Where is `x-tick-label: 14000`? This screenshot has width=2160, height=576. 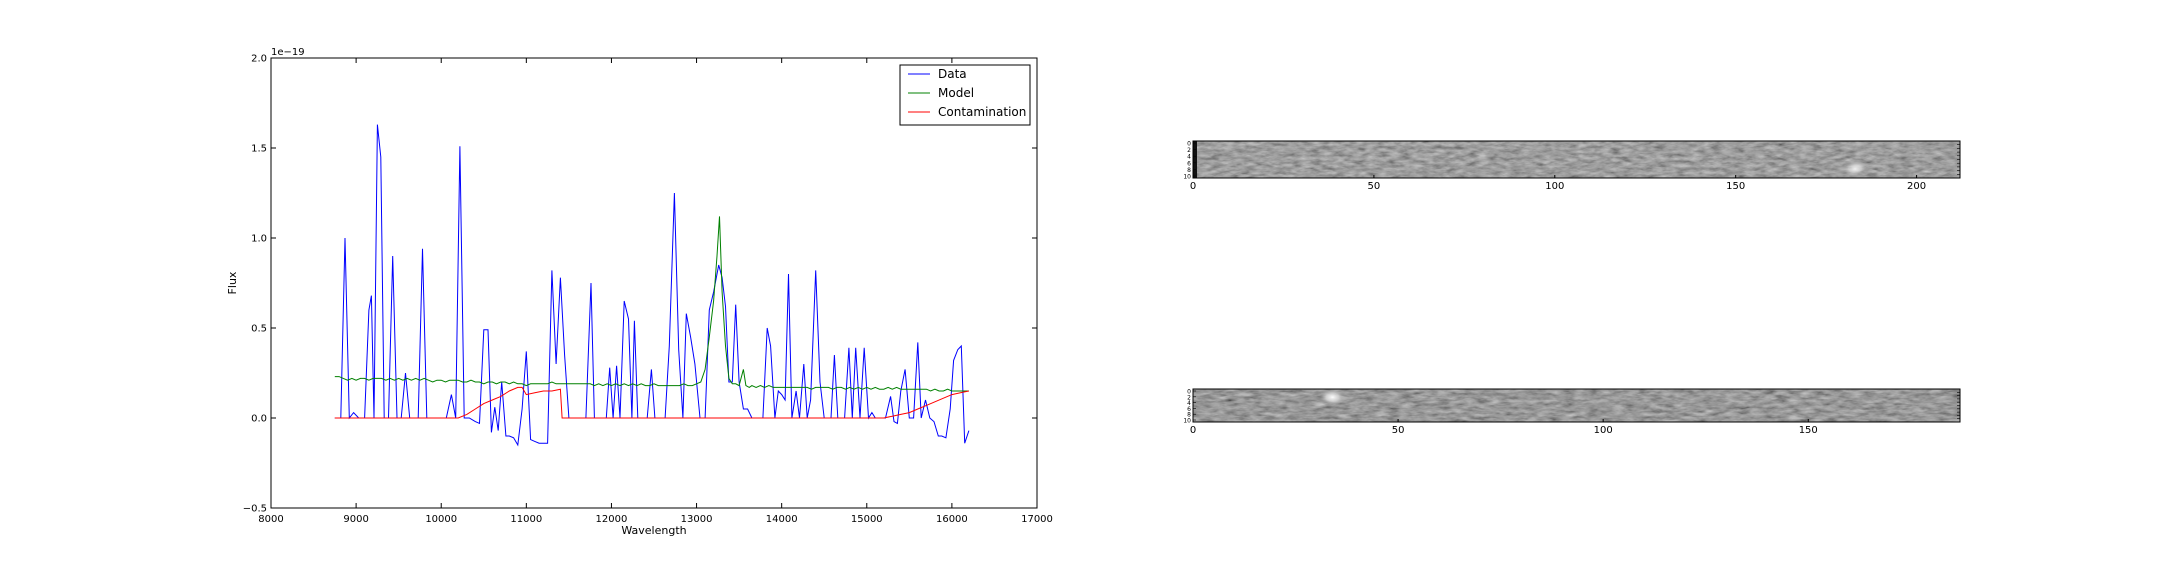 x-tick-label: 14000 is located at coordinates (782, 519).